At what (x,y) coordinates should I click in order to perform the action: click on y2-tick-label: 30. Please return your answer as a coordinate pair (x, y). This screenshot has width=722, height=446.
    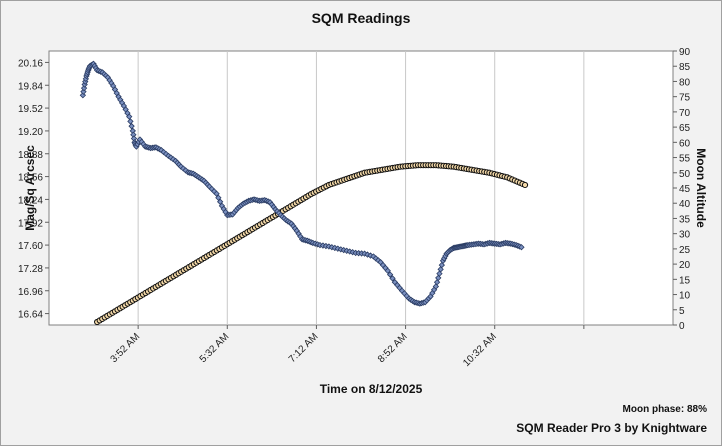
    Looking at the image, I should click on (685, 235).